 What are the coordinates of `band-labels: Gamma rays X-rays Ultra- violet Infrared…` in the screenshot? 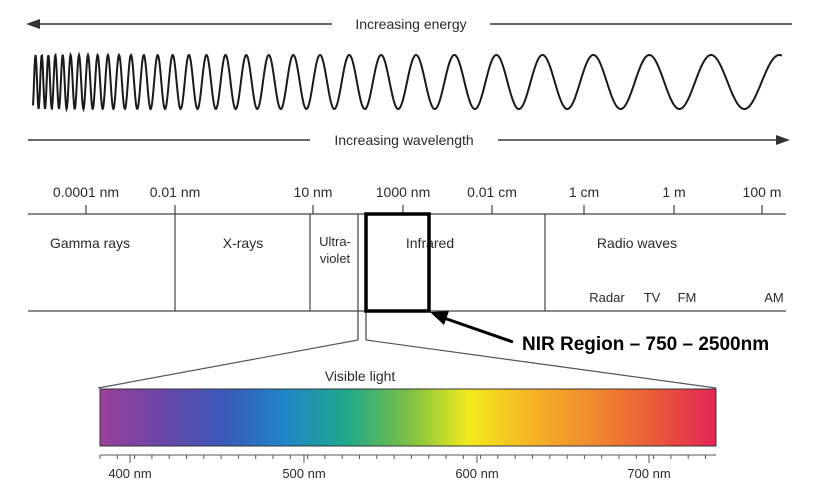 It's located at (417, 269).